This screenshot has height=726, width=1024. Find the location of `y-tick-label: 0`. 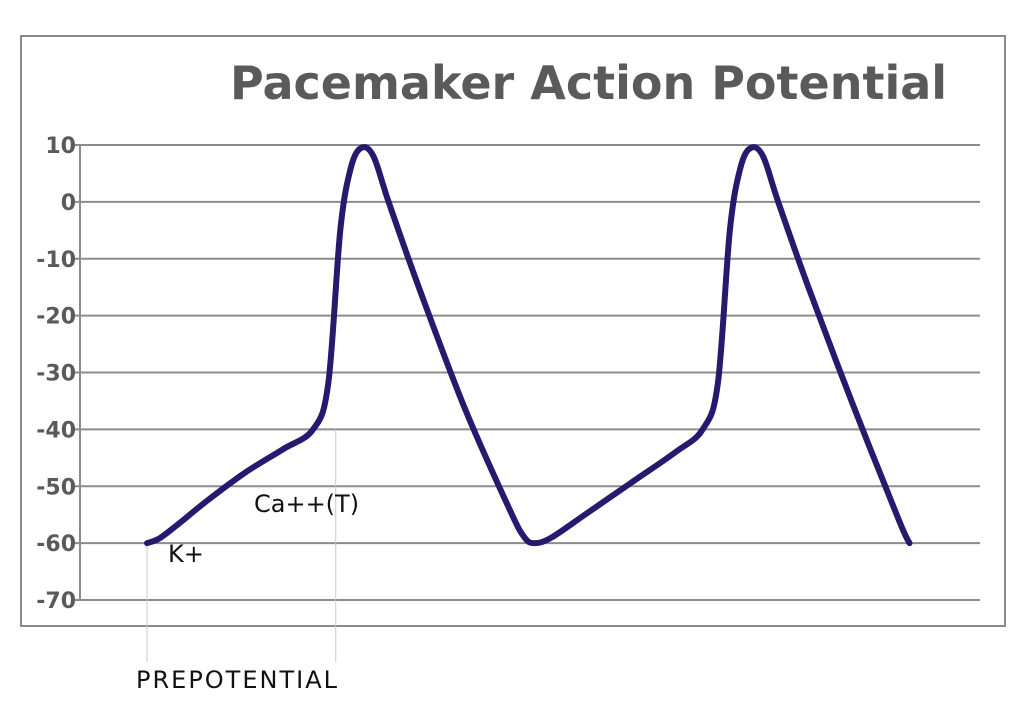

y-tick-label: 0 is located at coordinates (68, 203).